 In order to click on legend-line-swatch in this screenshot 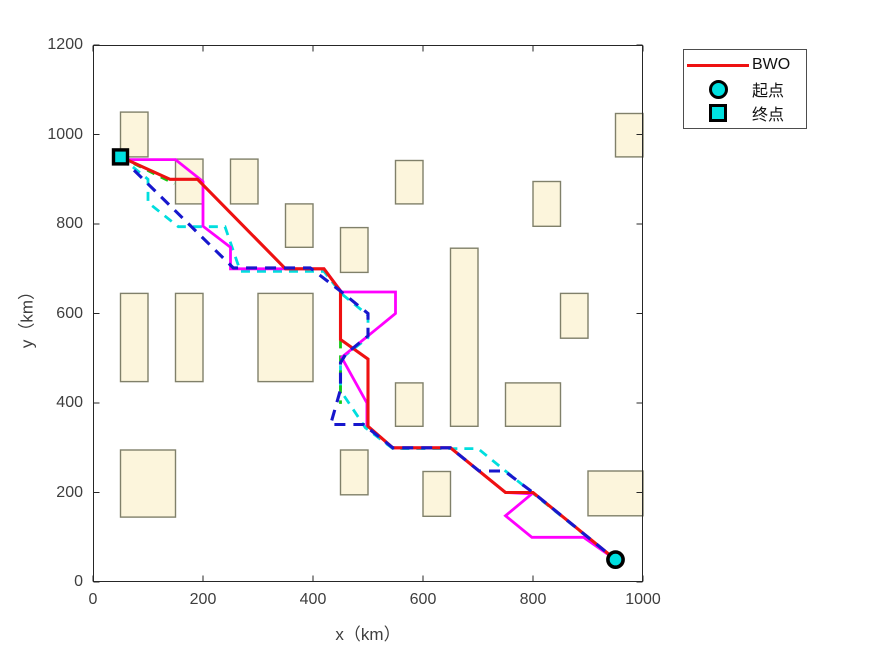, I will do `click(718, 65)`.